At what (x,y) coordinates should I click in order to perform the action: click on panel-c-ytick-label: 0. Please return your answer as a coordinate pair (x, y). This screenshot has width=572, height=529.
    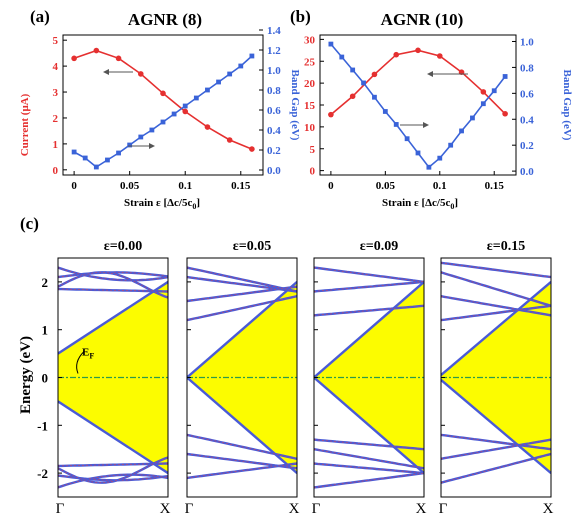
    Looking at the image, I should click on (45, 378).